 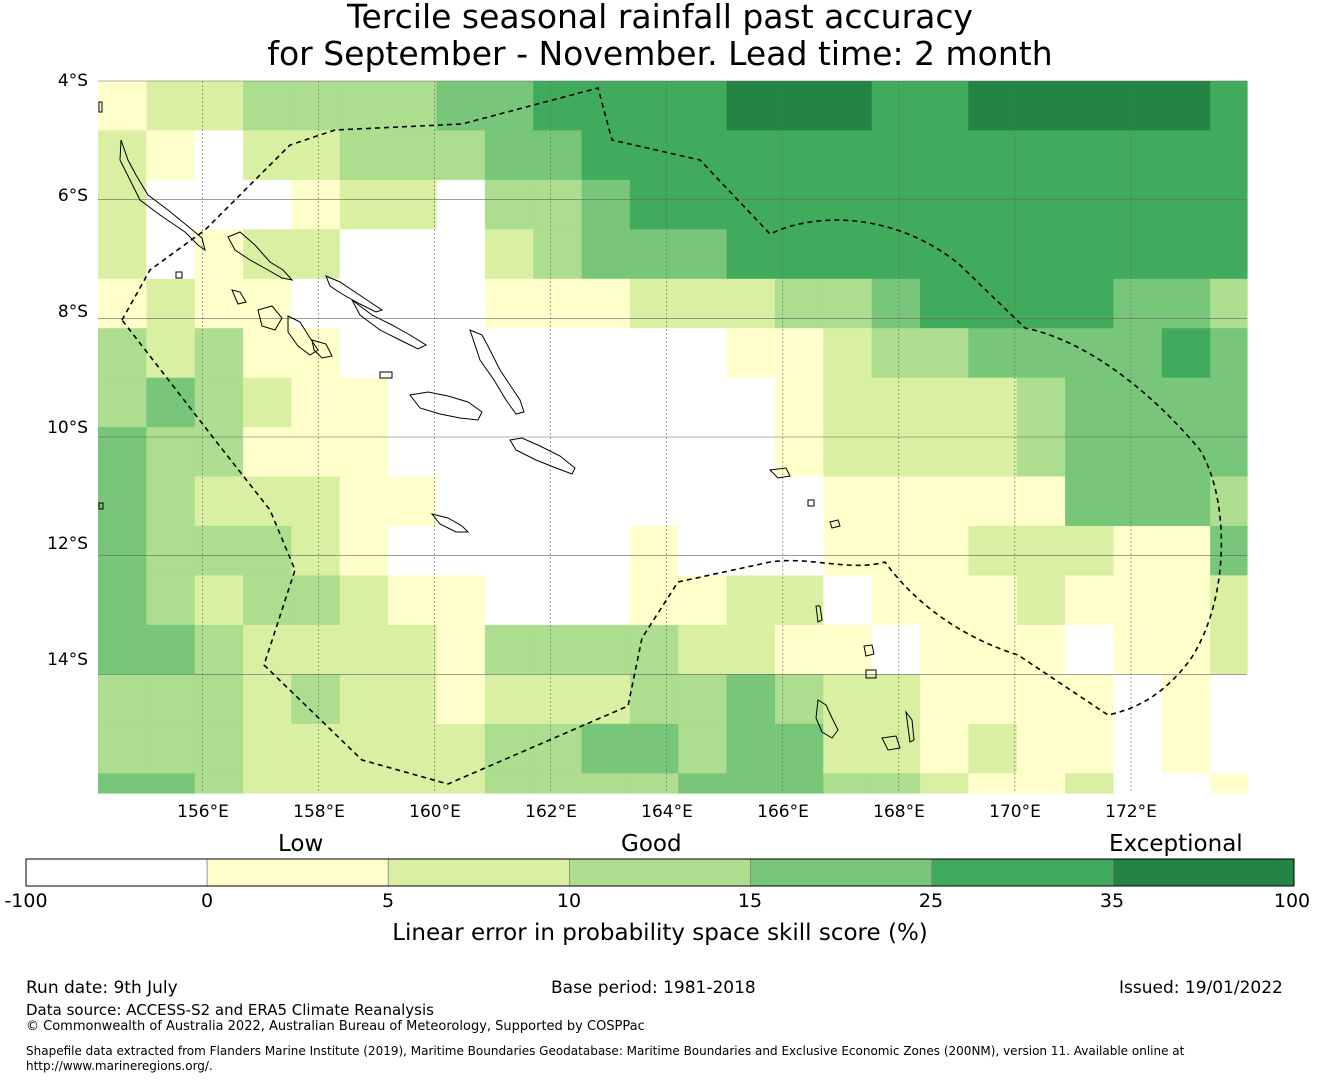 I want to click on lon-label-164e: 164°E, so click(x=667, y=812).